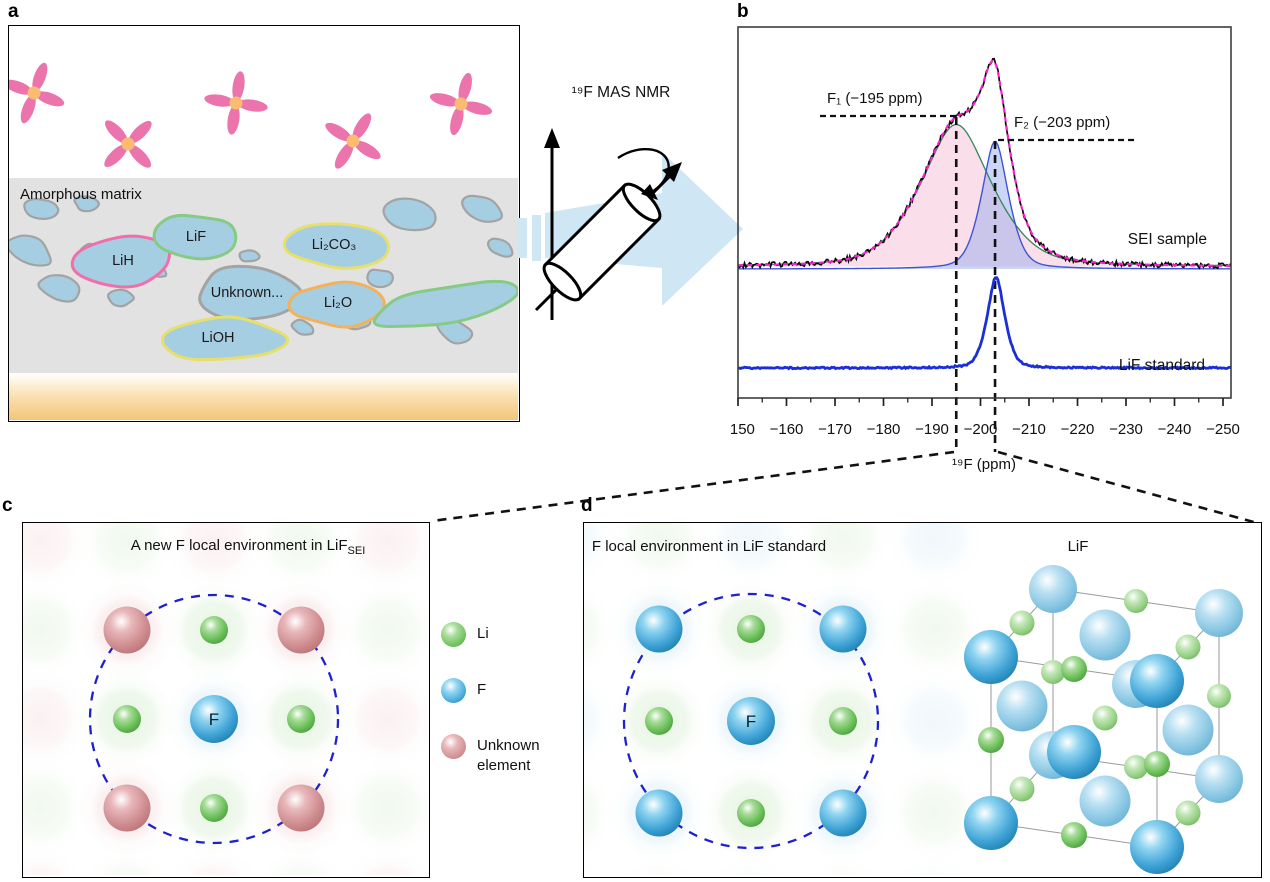  I want to click on mas-rotor-icon, so click(608, 224).